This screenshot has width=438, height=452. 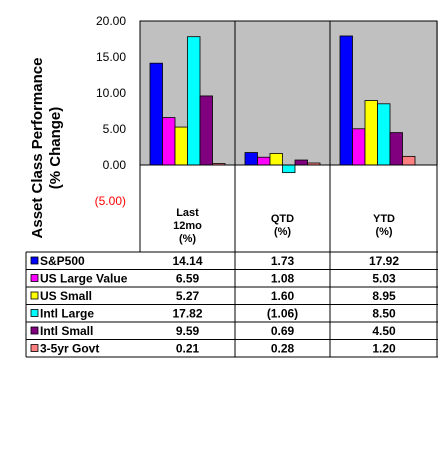 What do you see at coordinates (384, 279) in the screenshot?
I see `data-label: 5.03` at bounding box center [384, 279].